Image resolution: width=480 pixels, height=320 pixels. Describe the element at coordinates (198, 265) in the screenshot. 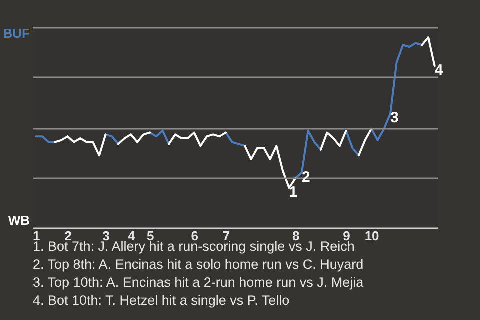

I see `text: 2. Top 8th: A. Encinas hit a solo home run vs C. Huyard` at that location.